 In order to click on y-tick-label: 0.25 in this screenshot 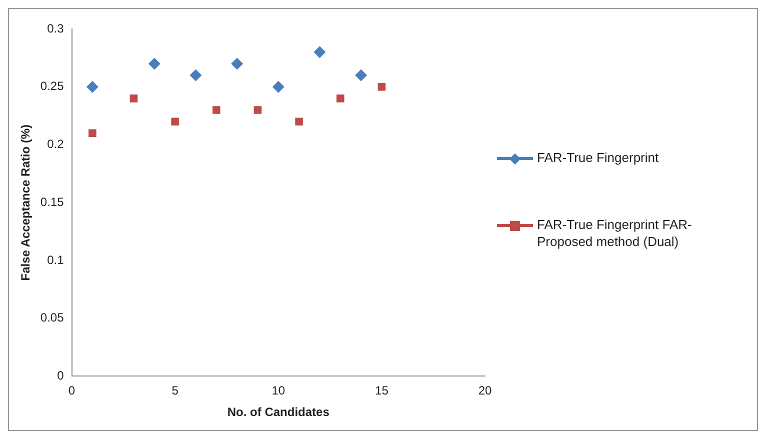, I will do `click(52, 86)`.